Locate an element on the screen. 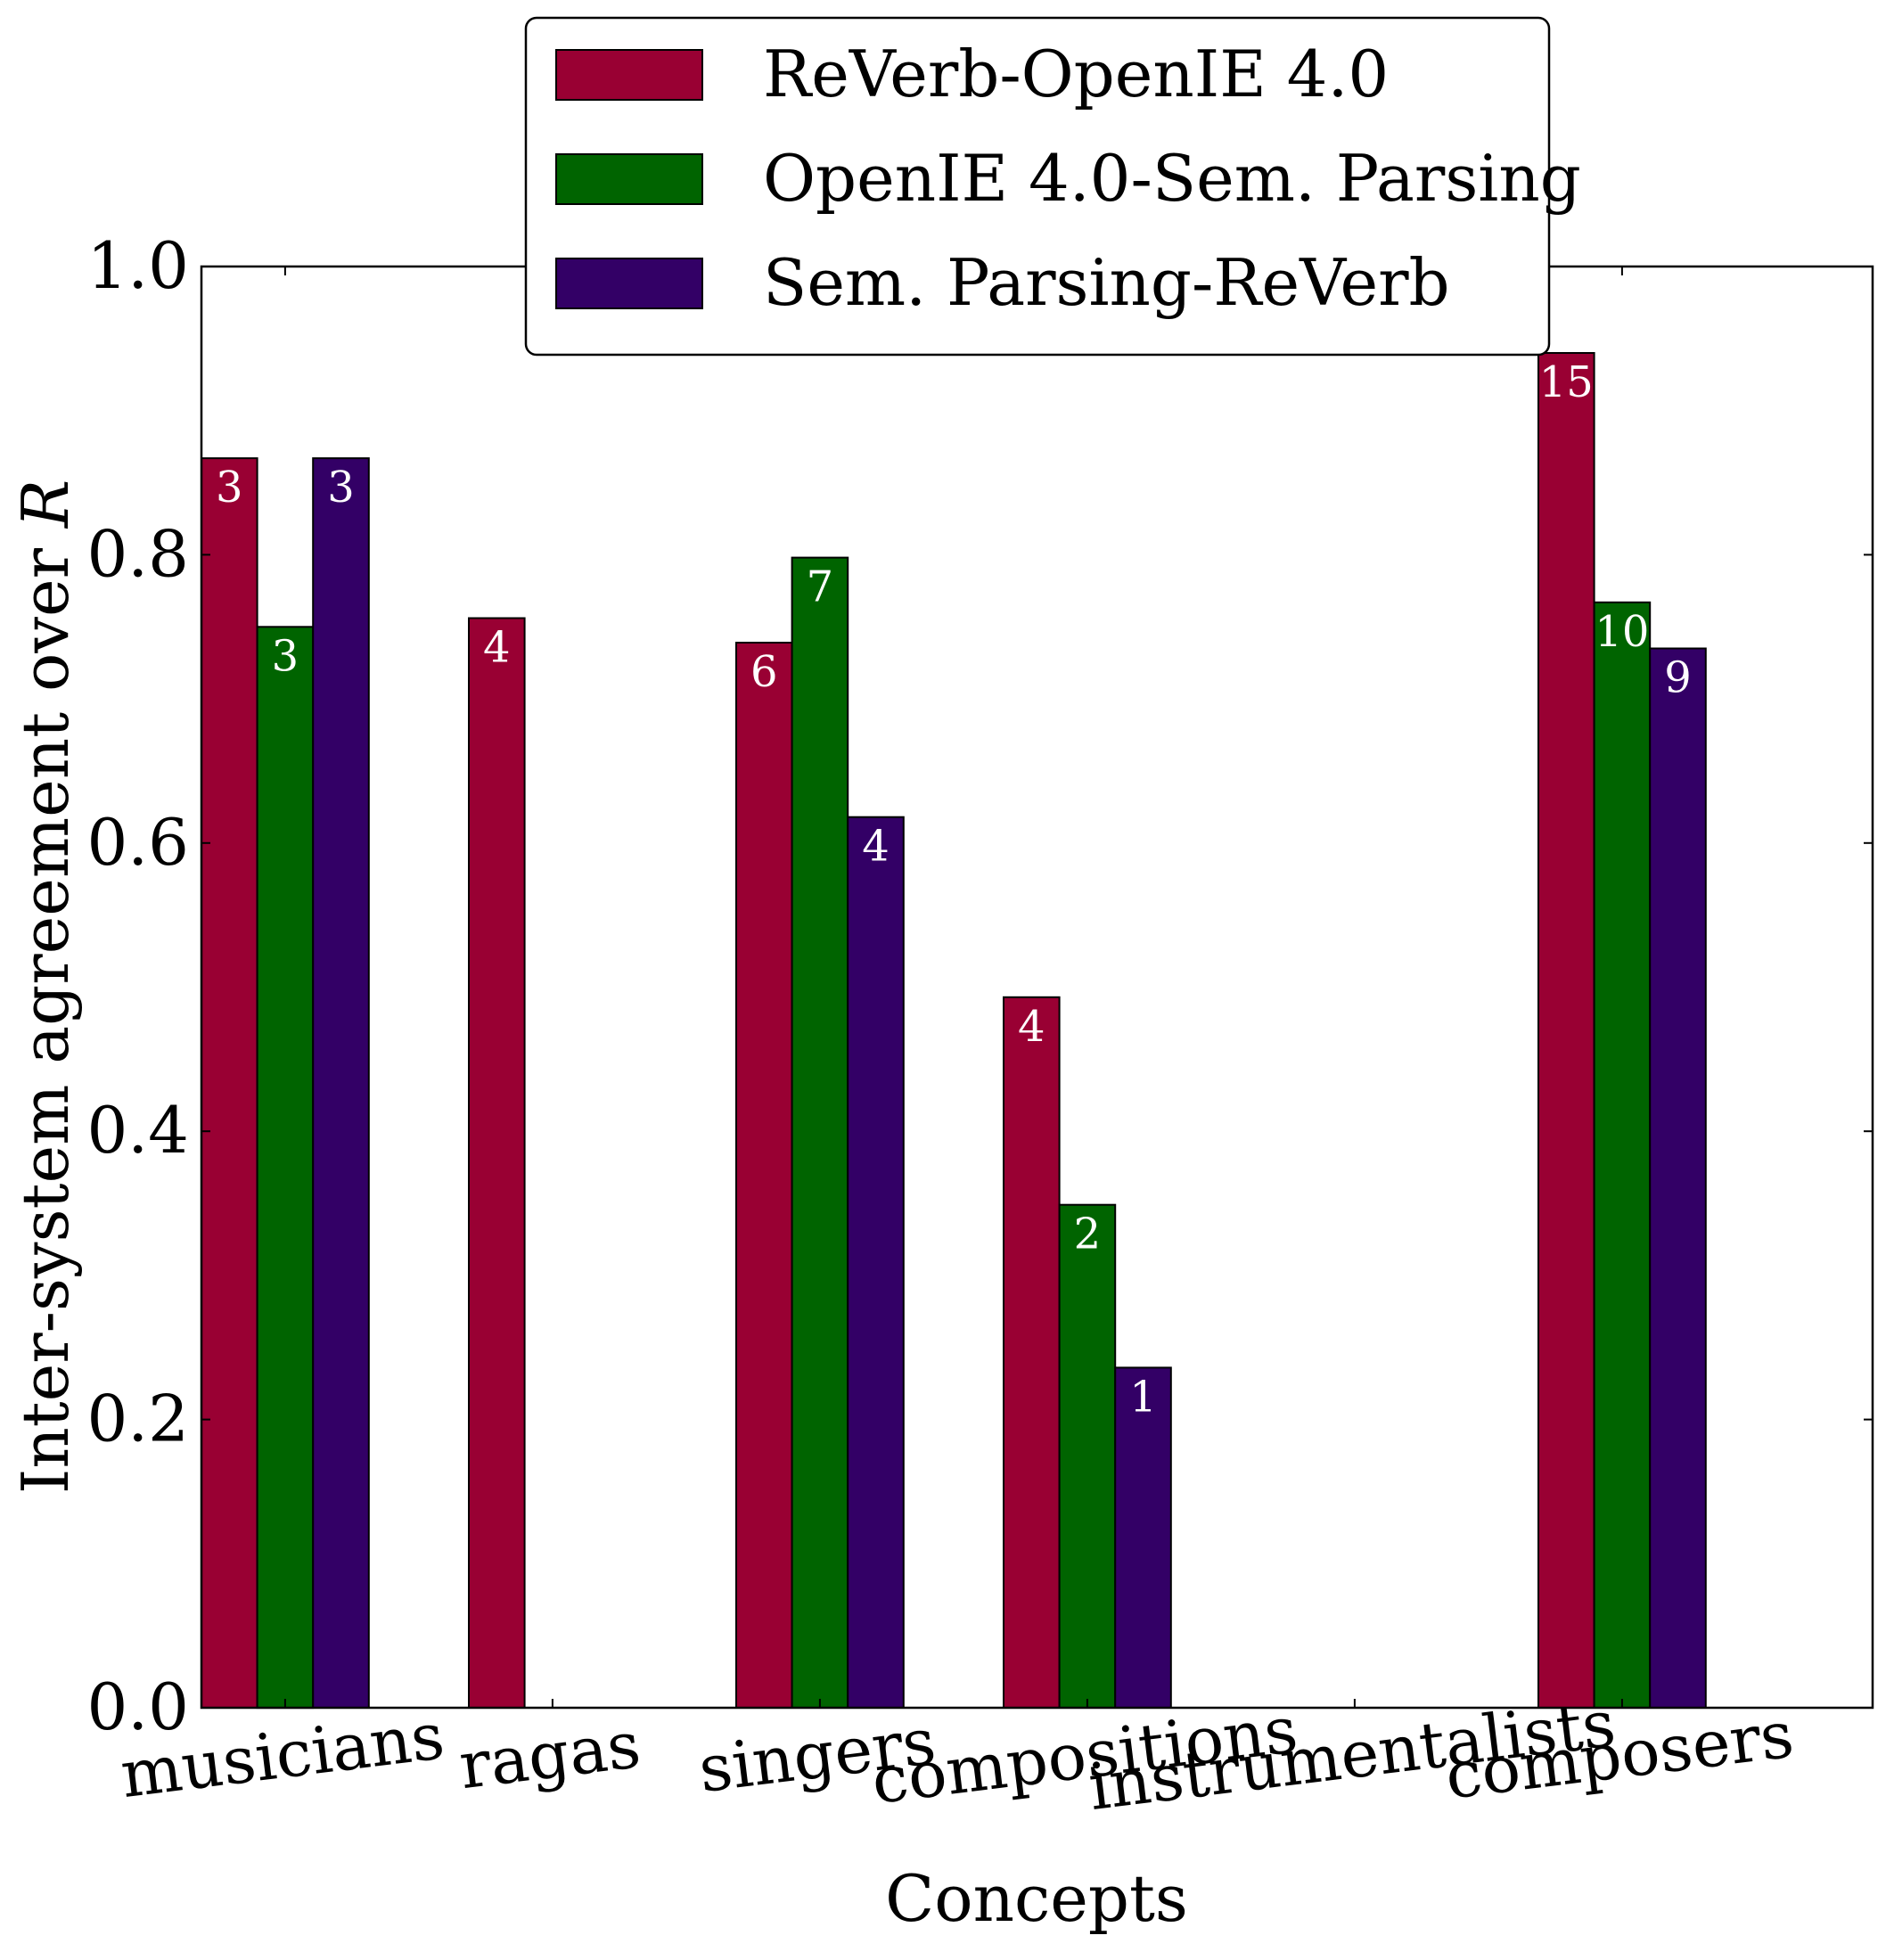 The width and height of the screenshot is (1894, 1960). y-tick-label: 0.2 is located at coordinates (137, 1419).